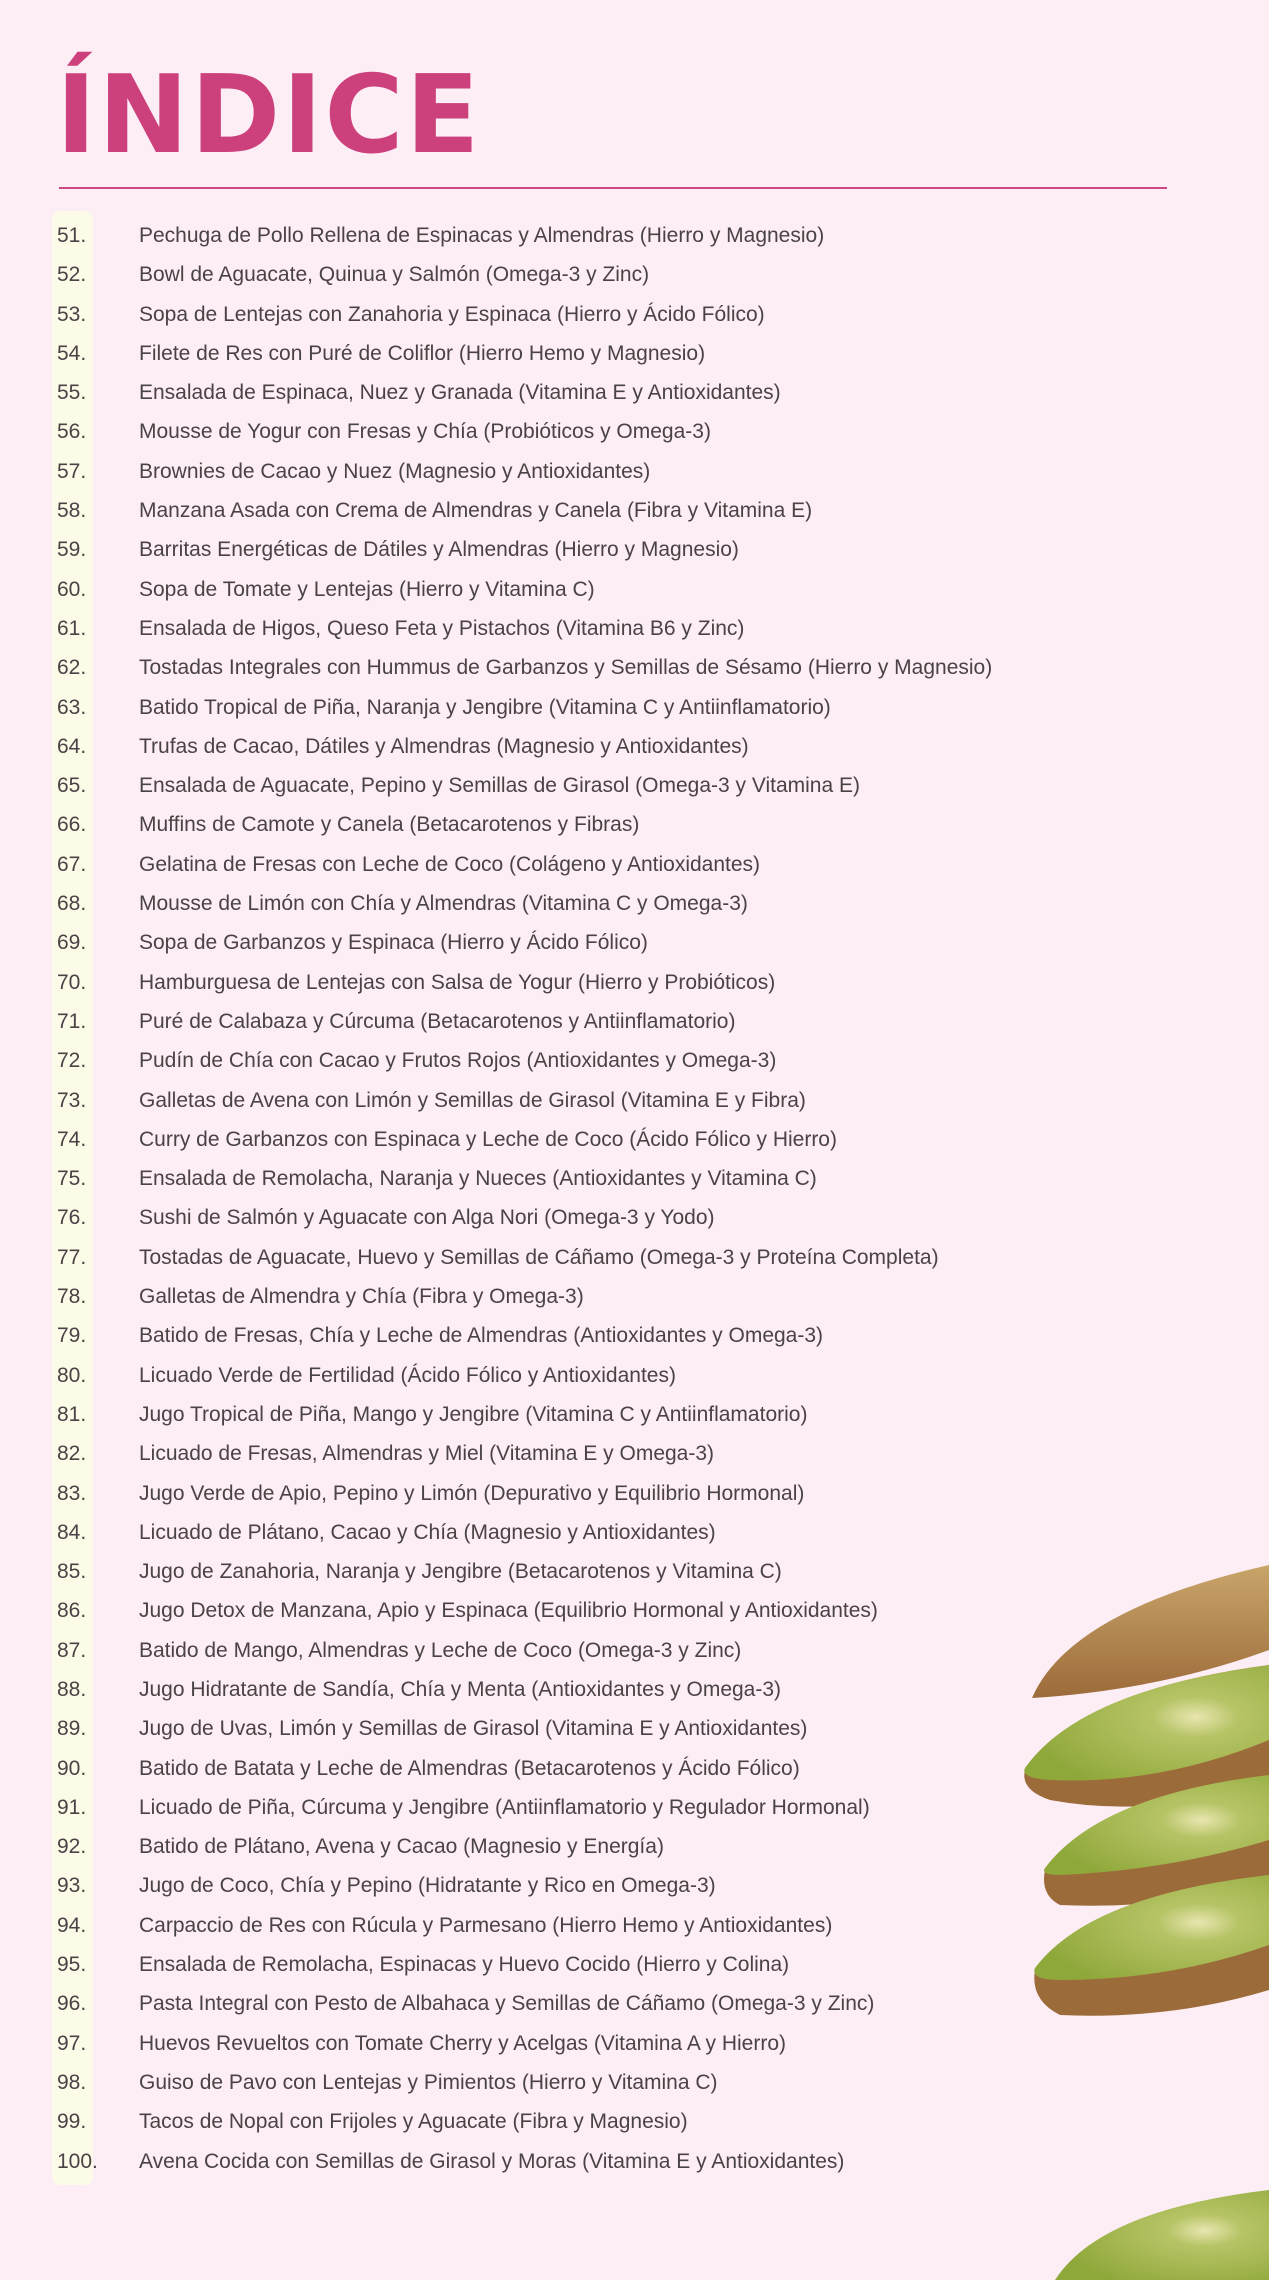  What do you see at coordinates (72, 1532) in the screenshot?
I see `entry-number: 84.` at bounding box center [72, 1532].